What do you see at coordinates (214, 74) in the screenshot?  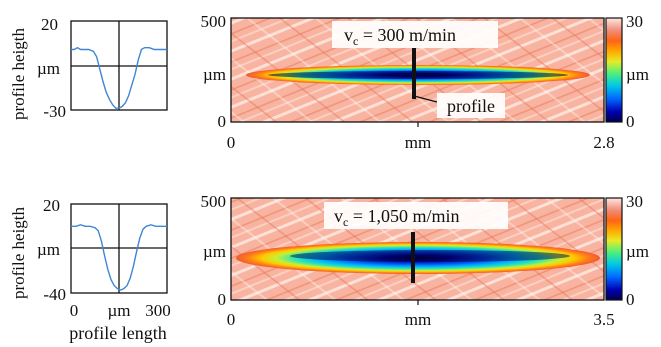 I see `map-ytick-top-unit: µm` at bounding box center [214, 74].